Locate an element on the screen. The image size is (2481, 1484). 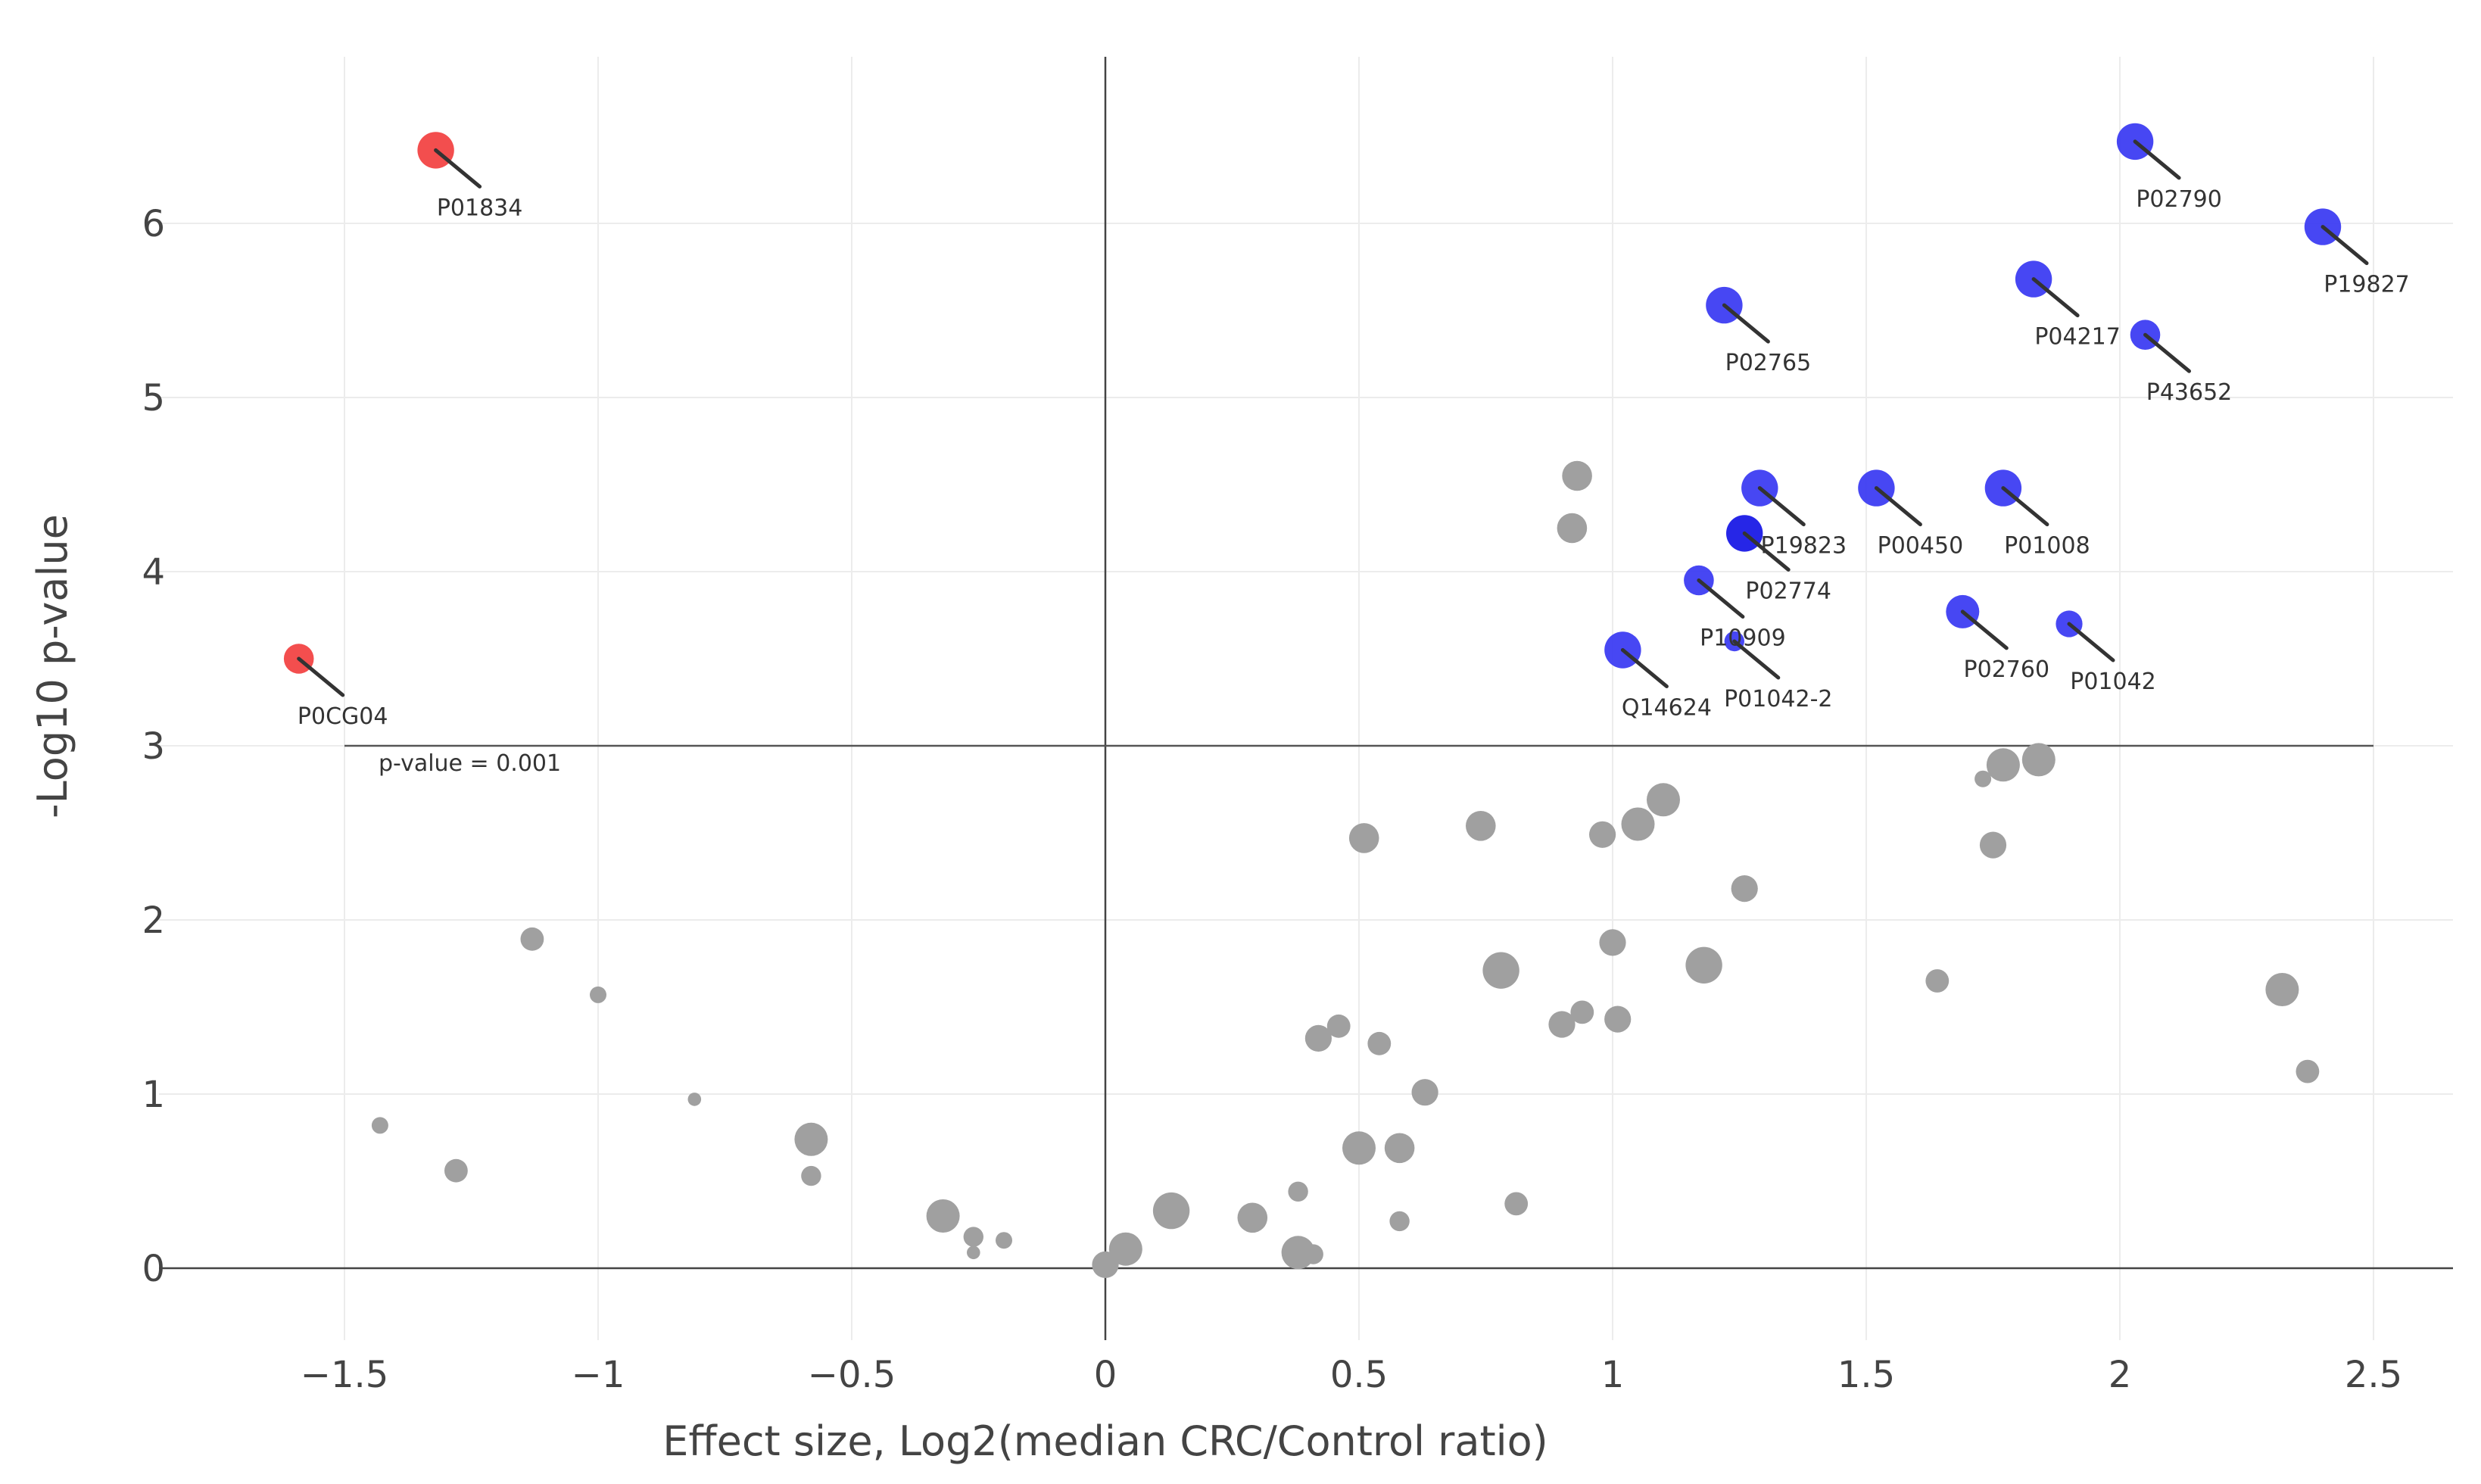
y-tick-label: 1 is located at coordinates (153, 1095).